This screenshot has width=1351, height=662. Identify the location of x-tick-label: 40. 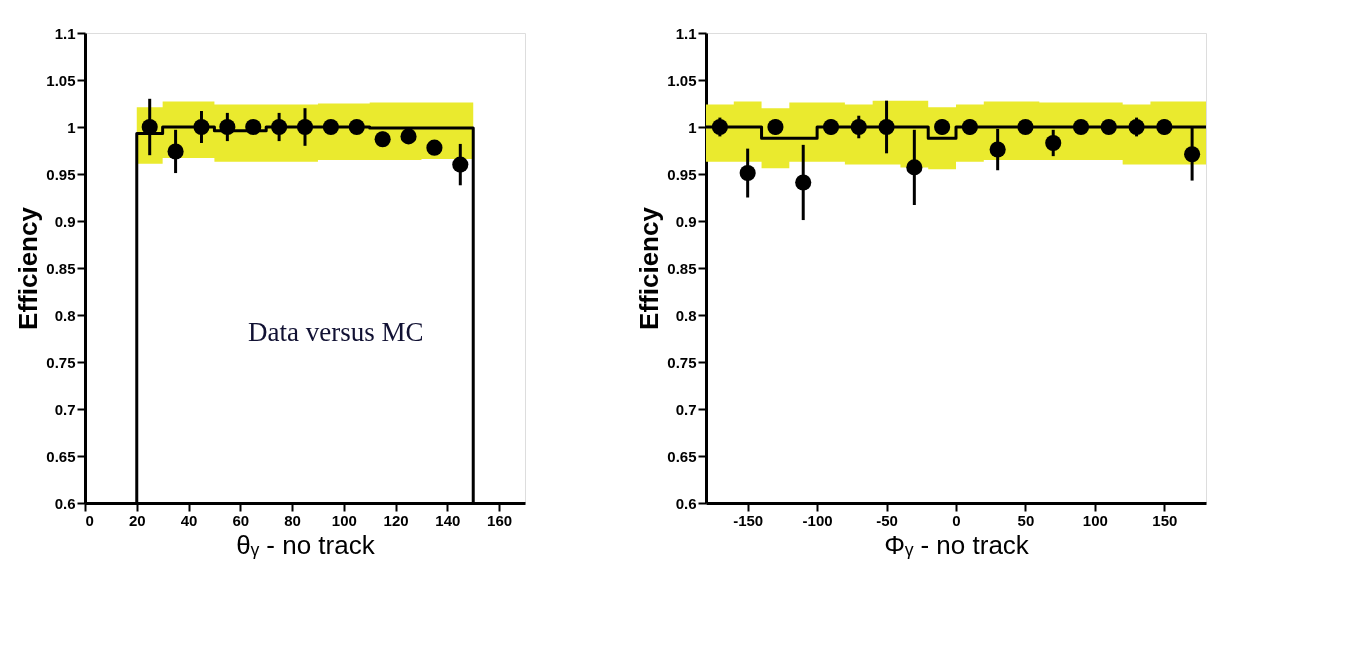
(189, 520).